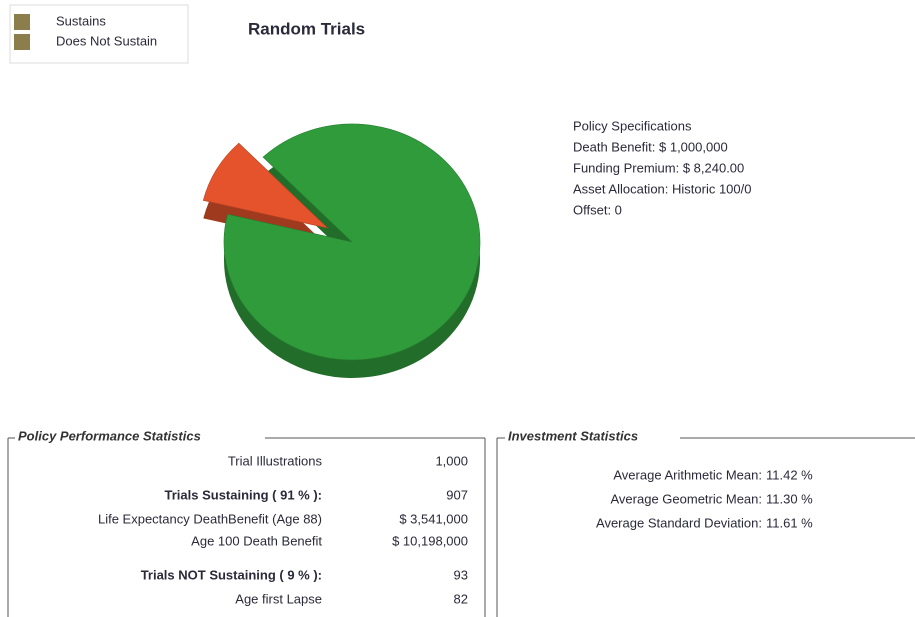 Image resolution: width=915 pixels, height=617 pixels. I want to click on spec-line: Funding Premium: $ 8,240.00, so click(658, 167).